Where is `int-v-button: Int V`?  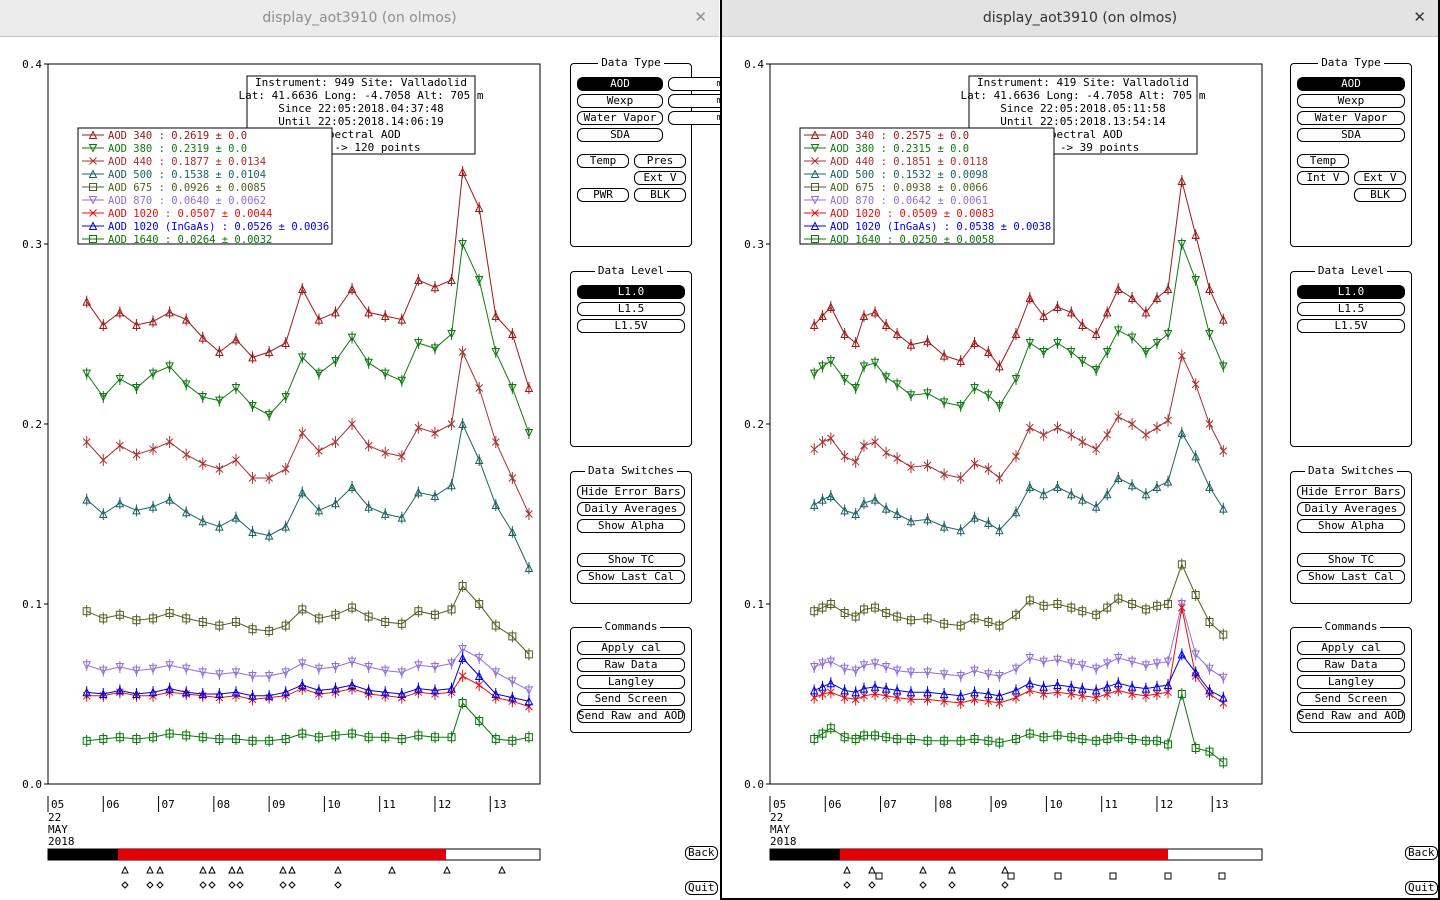
int-v-button: Int V is located at coordinates (1323, 178).